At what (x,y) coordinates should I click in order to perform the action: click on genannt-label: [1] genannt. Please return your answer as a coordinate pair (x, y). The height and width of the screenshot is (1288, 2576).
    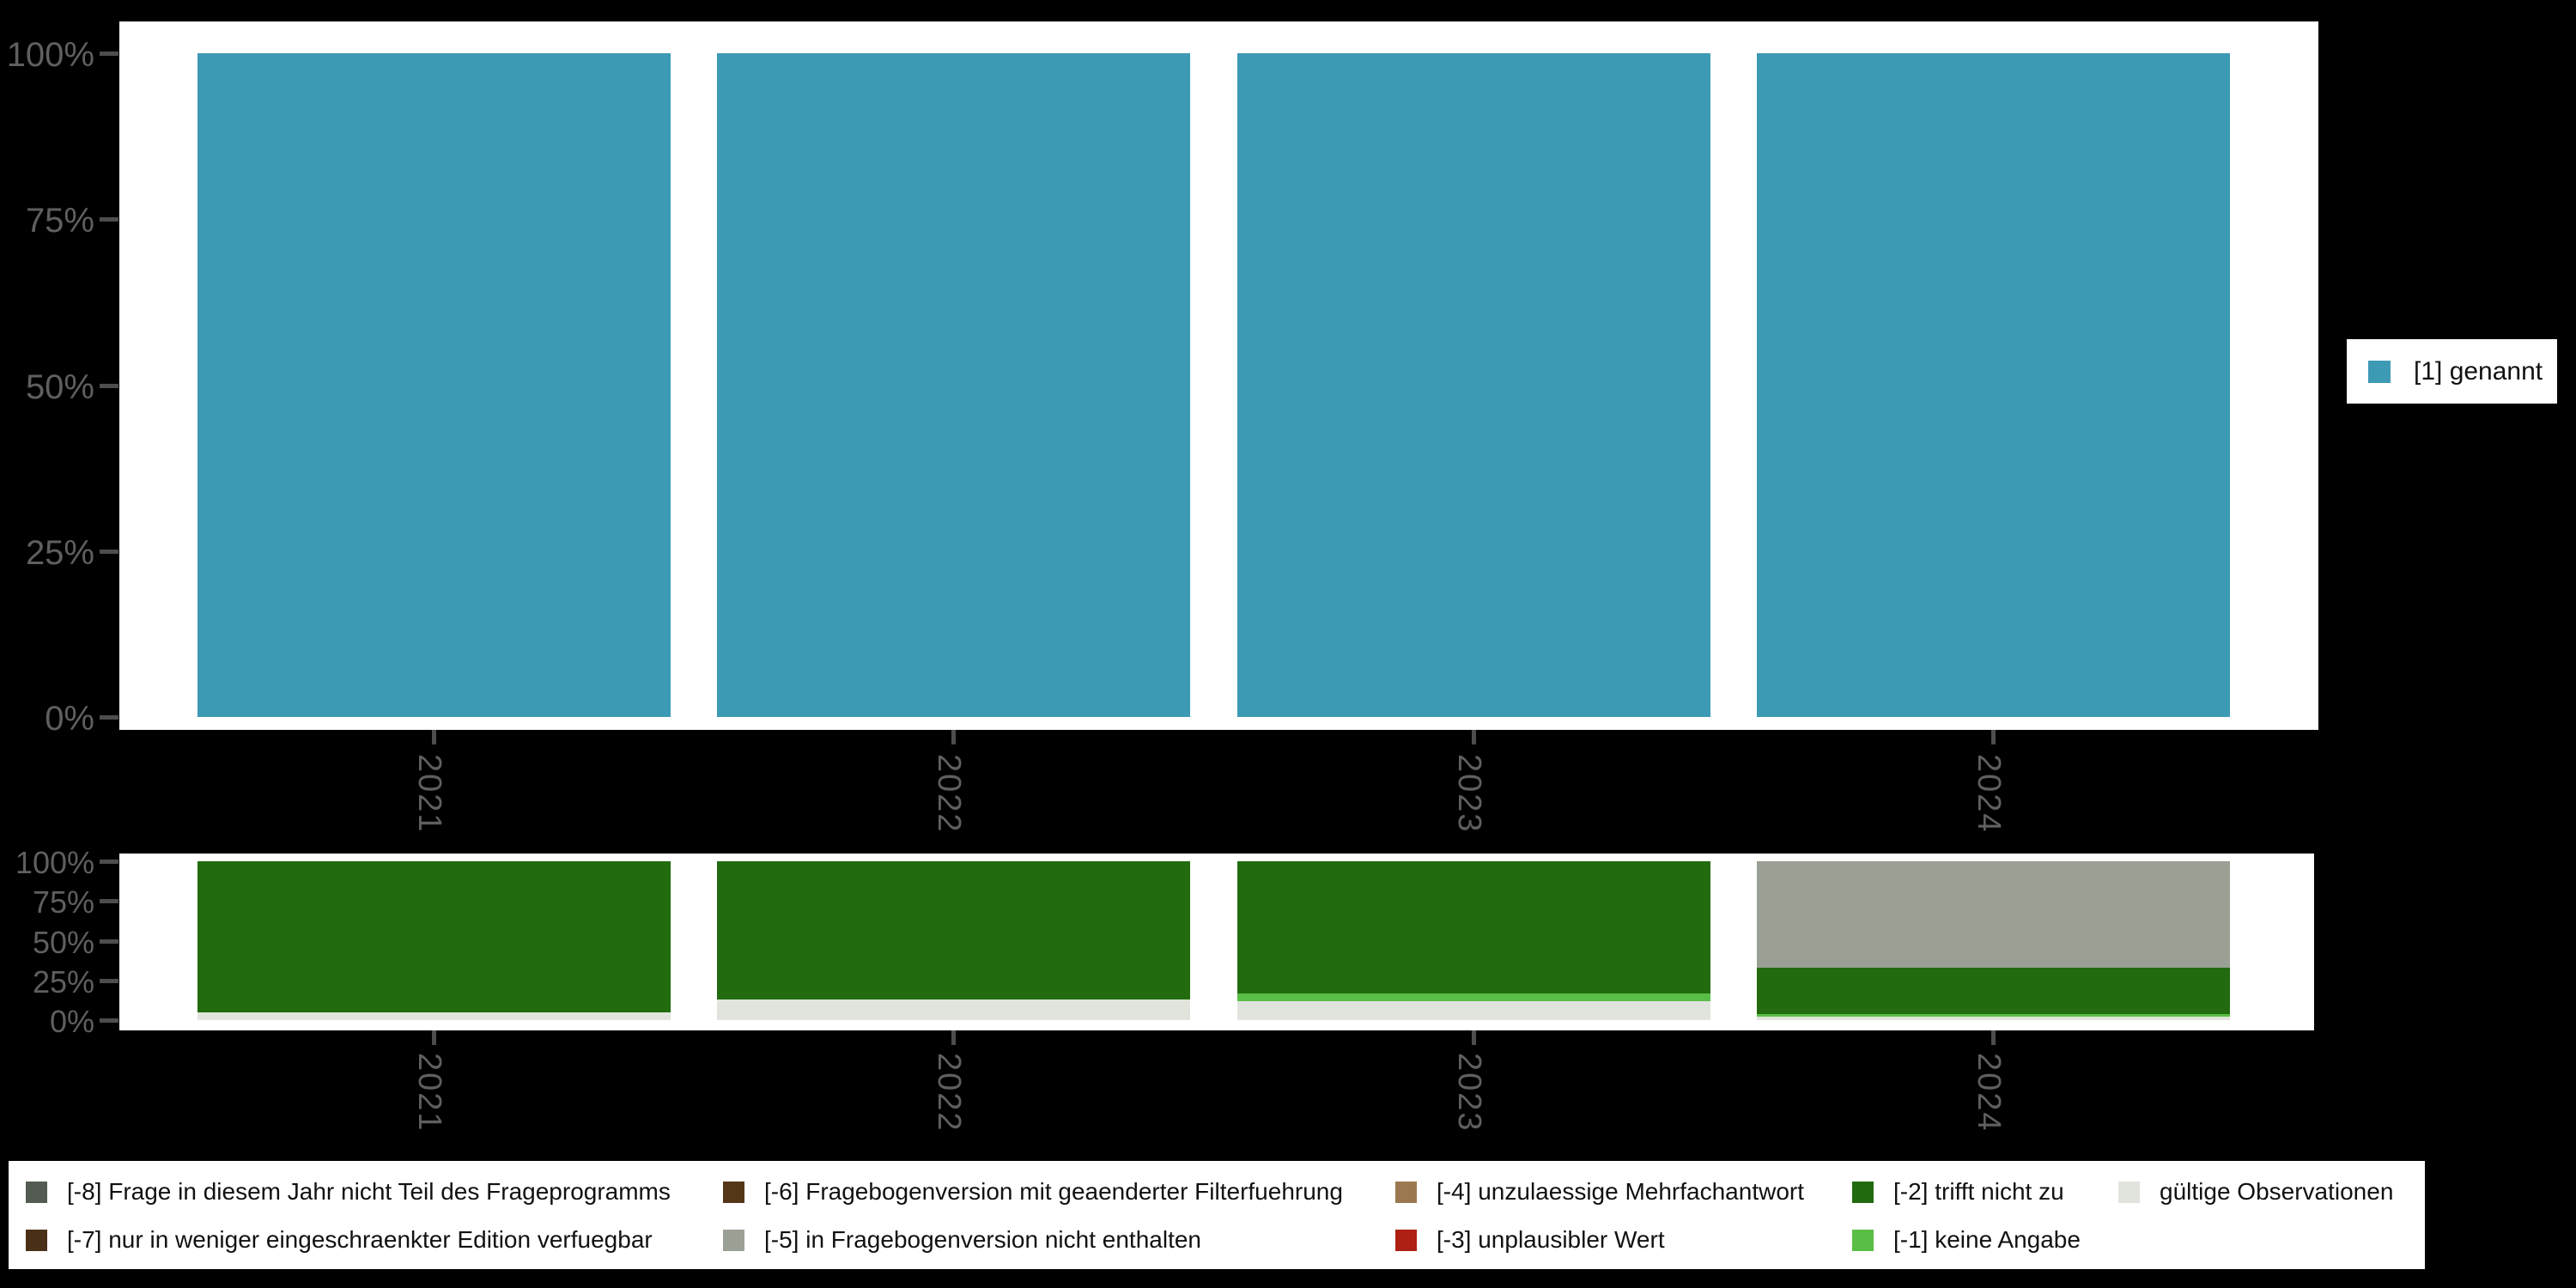
    Looking at the image, I should click on (2478, 371).